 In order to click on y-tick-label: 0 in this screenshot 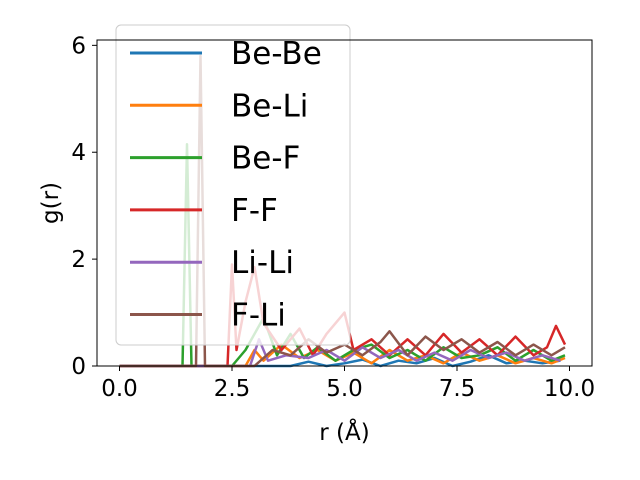, I will do `click(78, 367)`.